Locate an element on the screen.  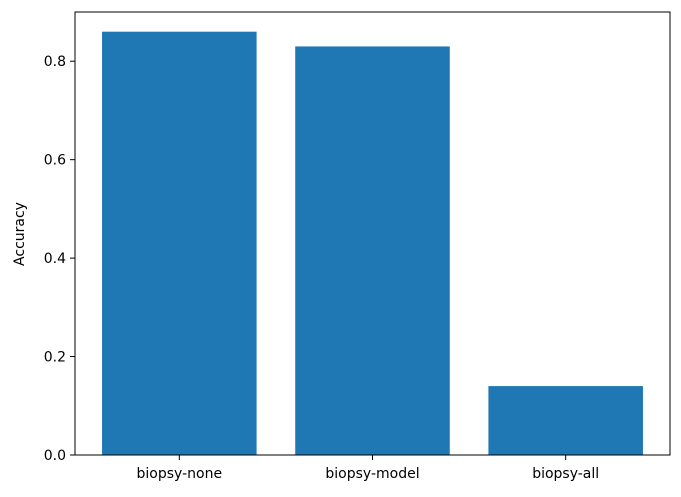
x-tick-label: biopsy-none is located at coordinates (180, 474).